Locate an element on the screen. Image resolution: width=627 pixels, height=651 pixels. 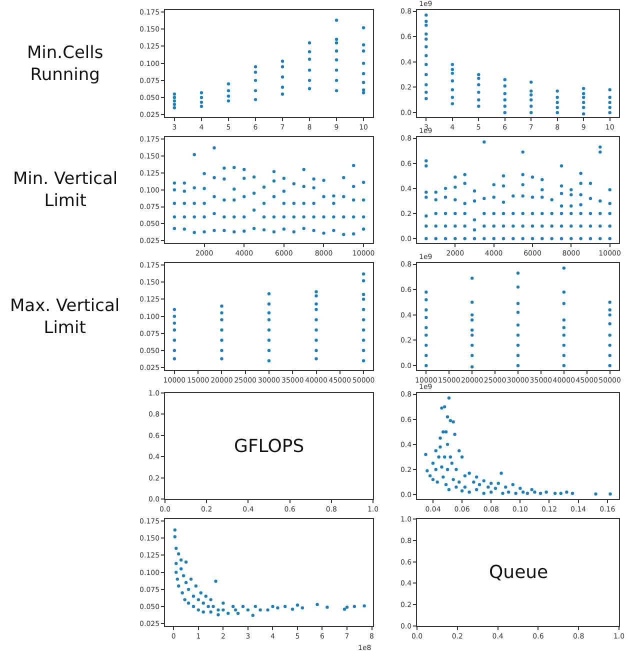
text: Min.Cells Running is located at coordinates (65, 64).